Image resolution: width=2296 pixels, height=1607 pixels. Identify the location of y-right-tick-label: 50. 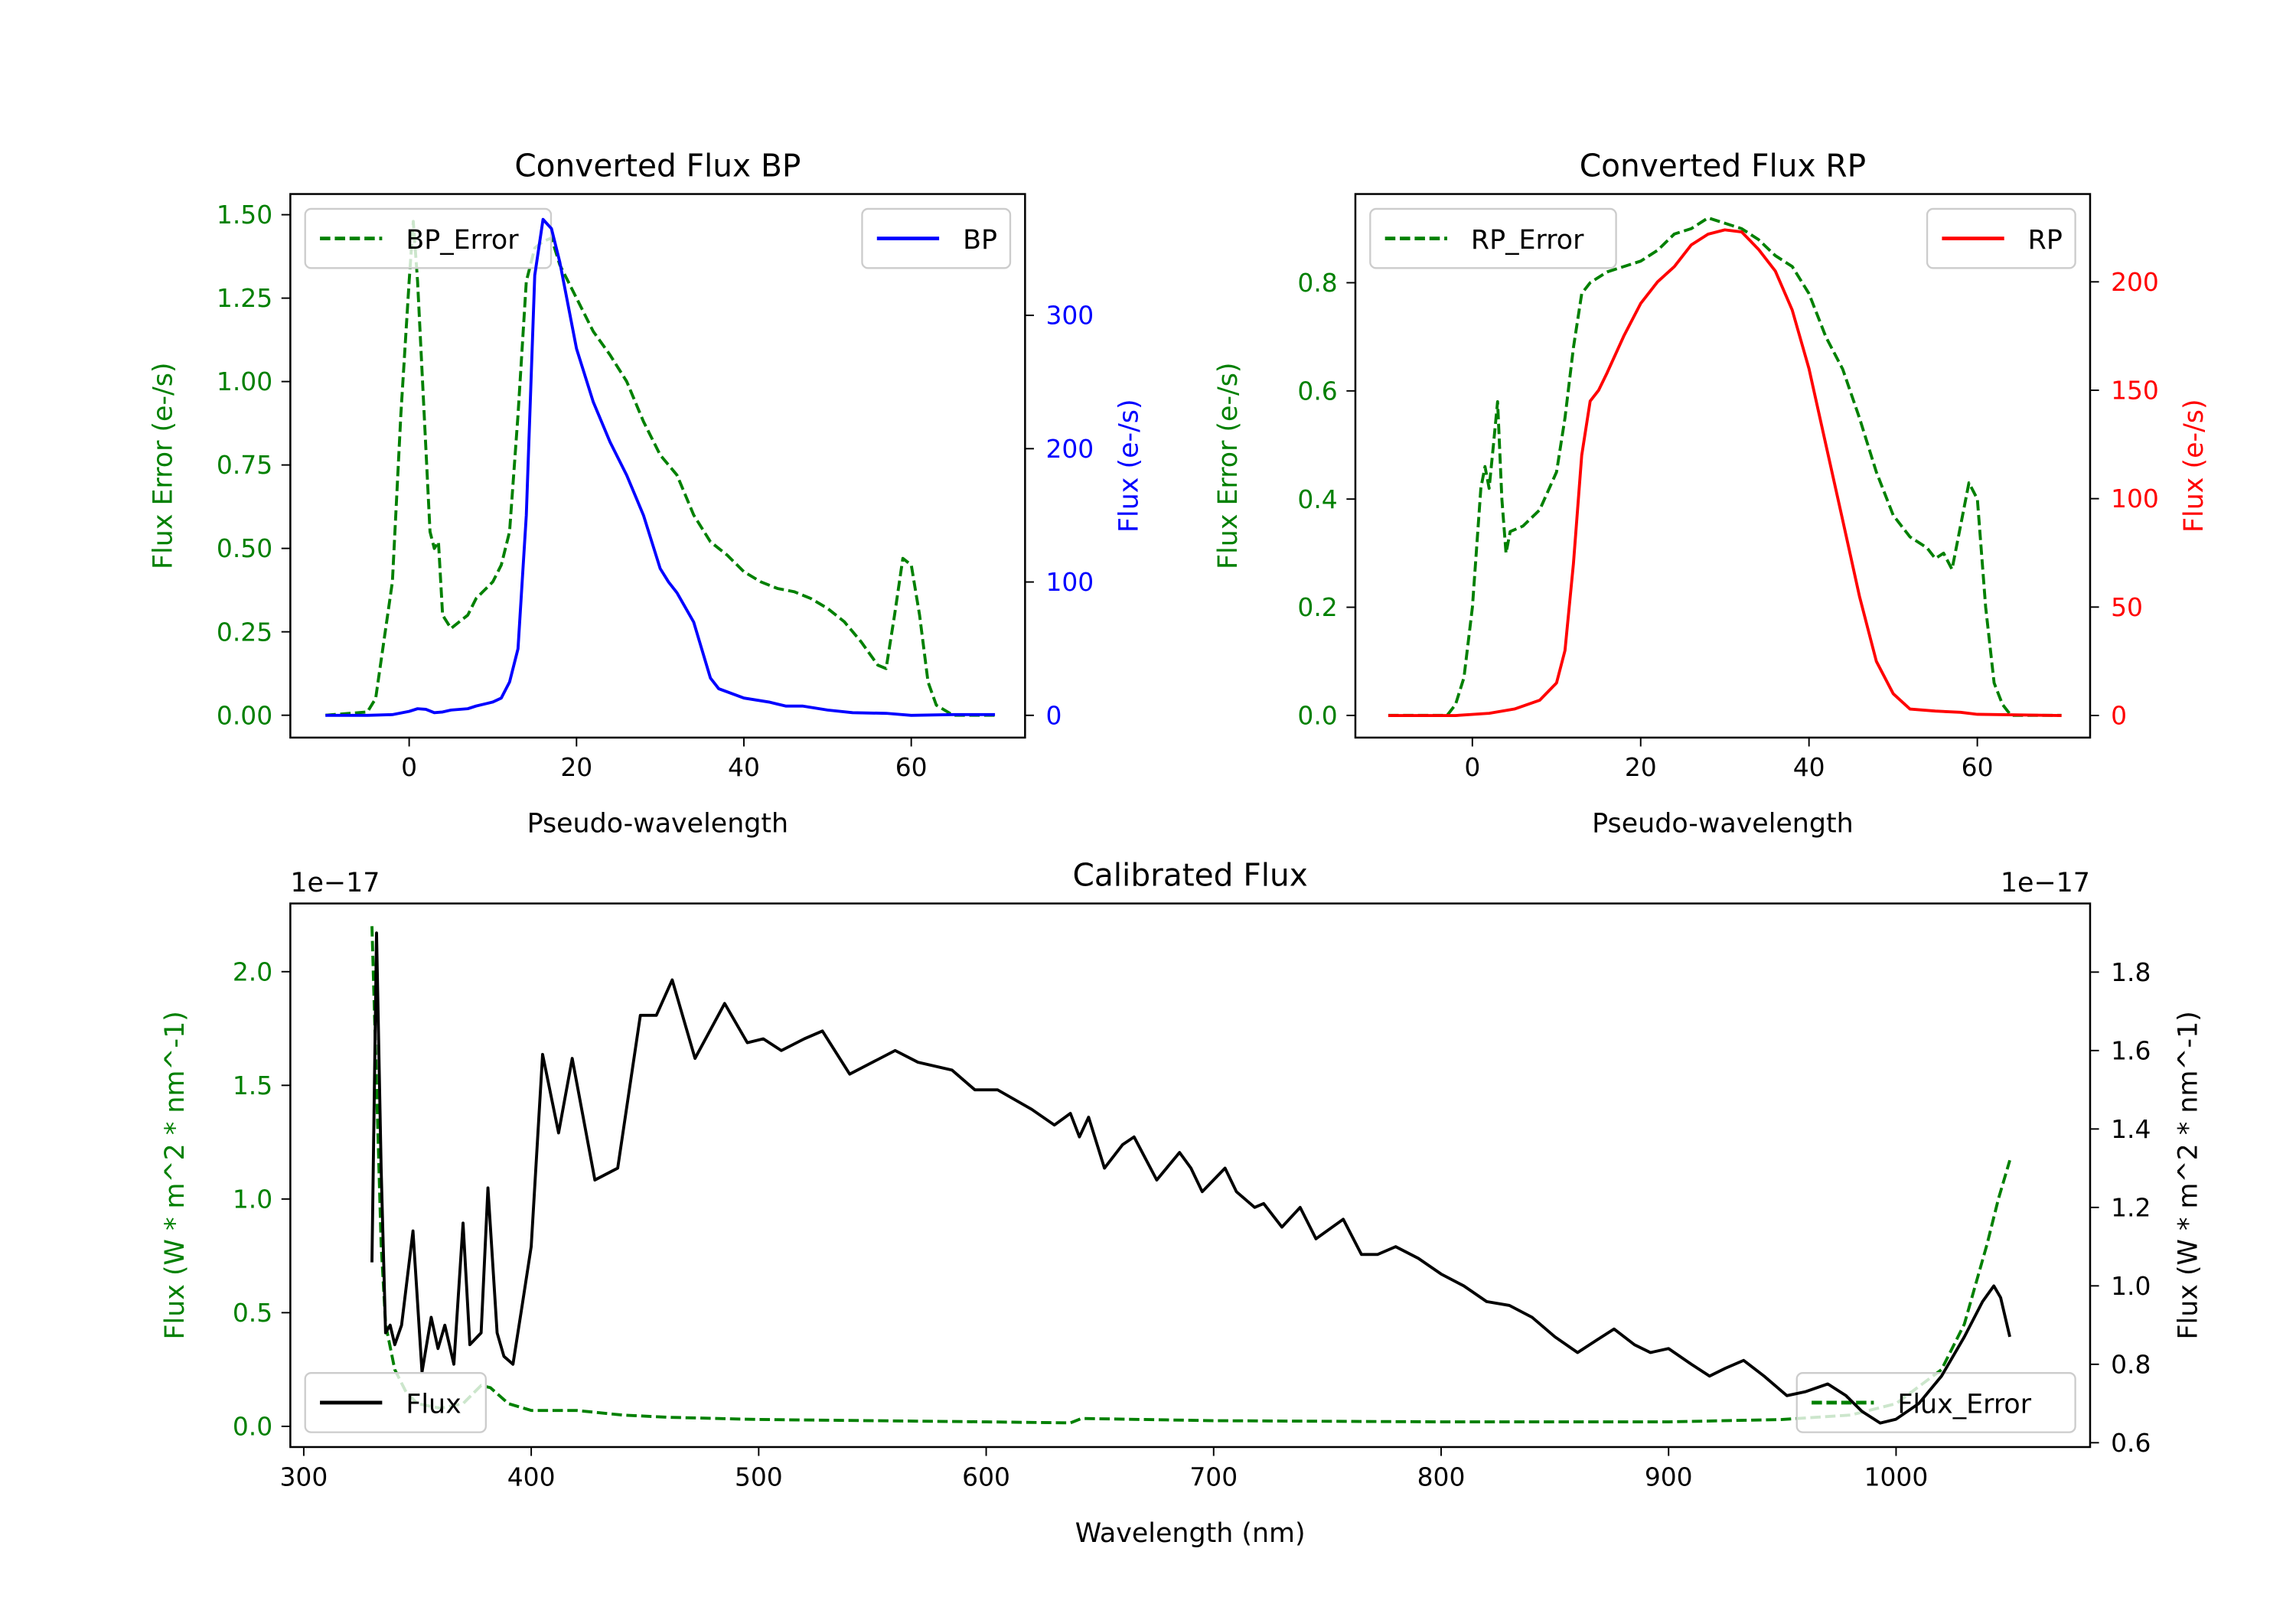
(2127, 607).